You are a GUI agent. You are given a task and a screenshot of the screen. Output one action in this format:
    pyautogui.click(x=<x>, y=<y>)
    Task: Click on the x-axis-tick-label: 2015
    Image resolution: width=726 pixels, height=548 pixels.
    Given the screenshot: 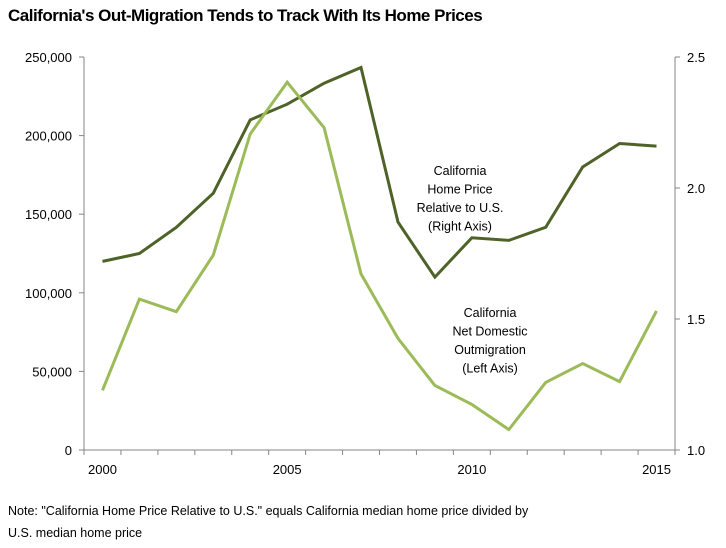 What is the action you would take?
    pyautogui.click(x=656, y=469)
    